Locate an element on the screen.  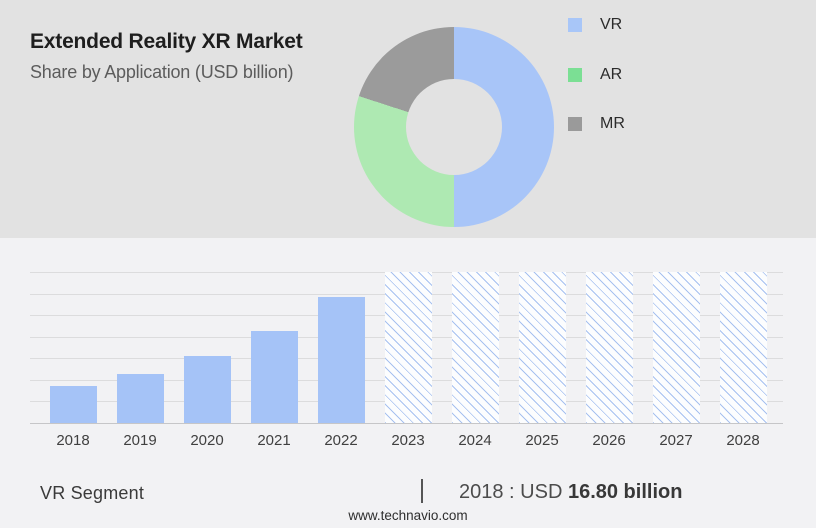
market-value-prefix: 2018 : USD is located at coordinates (513, 492).